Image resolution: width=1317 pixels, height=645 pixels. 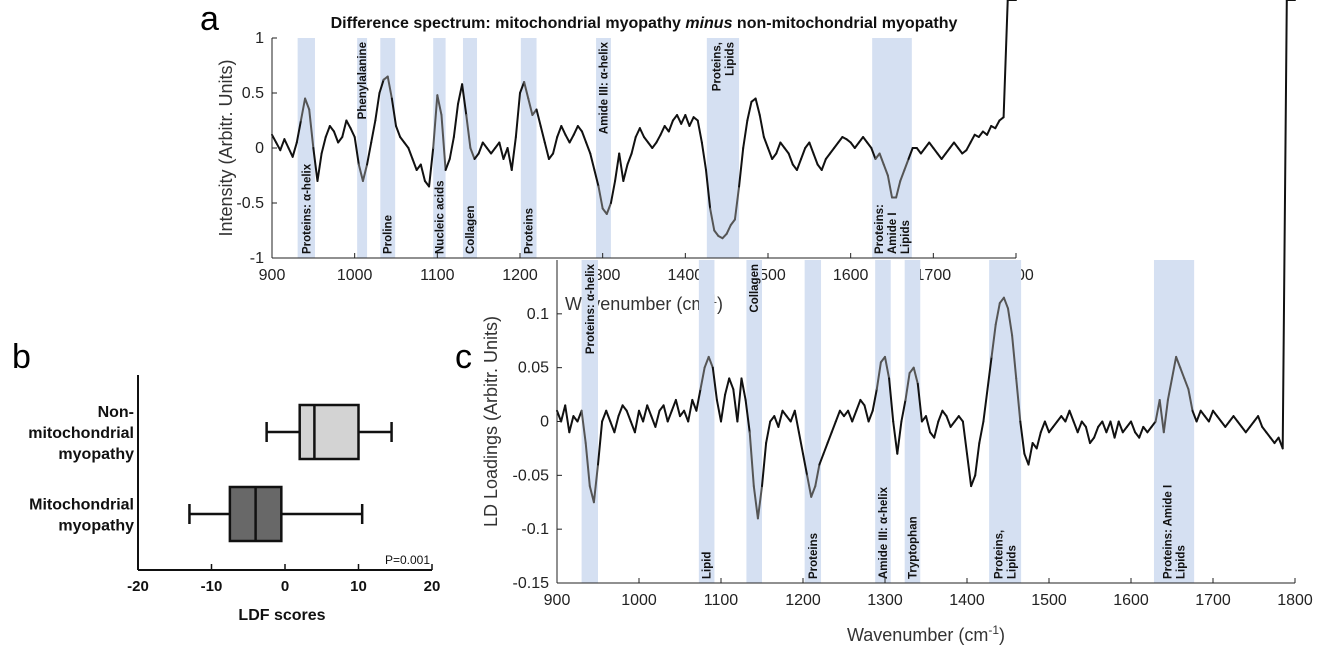 What do you see at coordinates (538, 314) in the screenshot?
I see `y-tick-label: 0.1` at bounding box center [538, 314].